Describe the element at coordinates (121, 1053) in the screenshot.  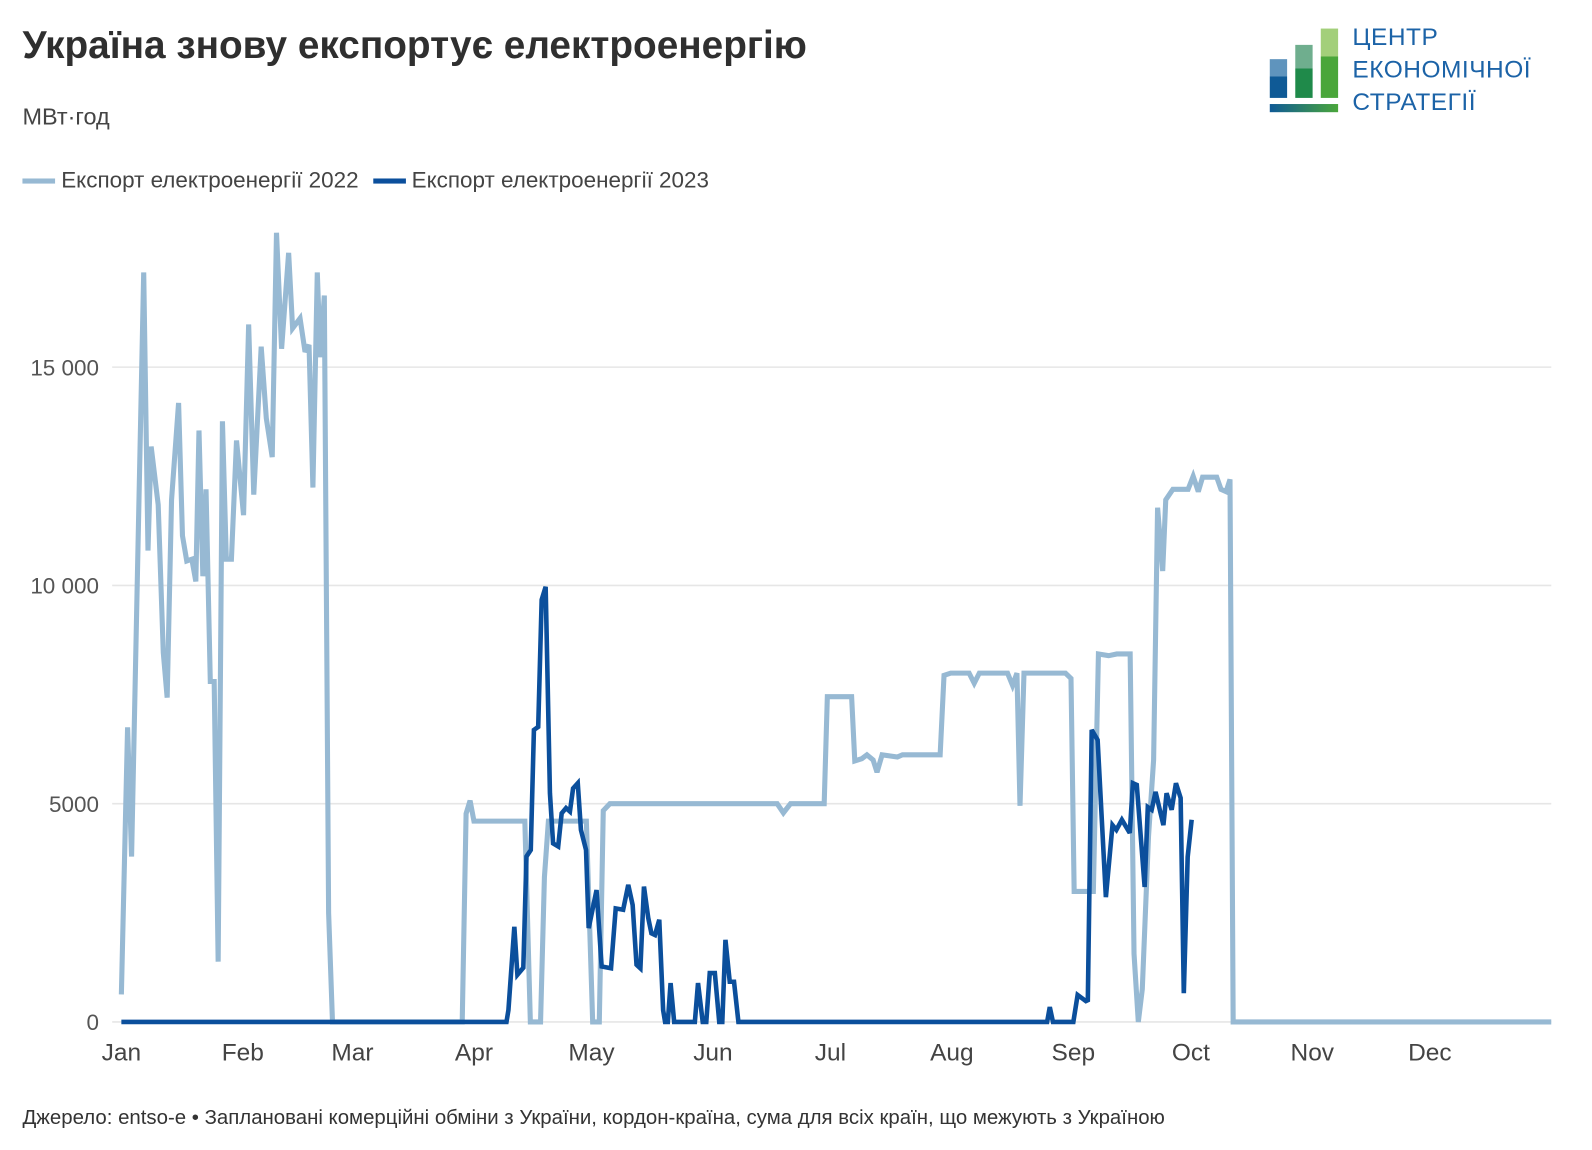
I see `x-tick-label: Jan` at that location.